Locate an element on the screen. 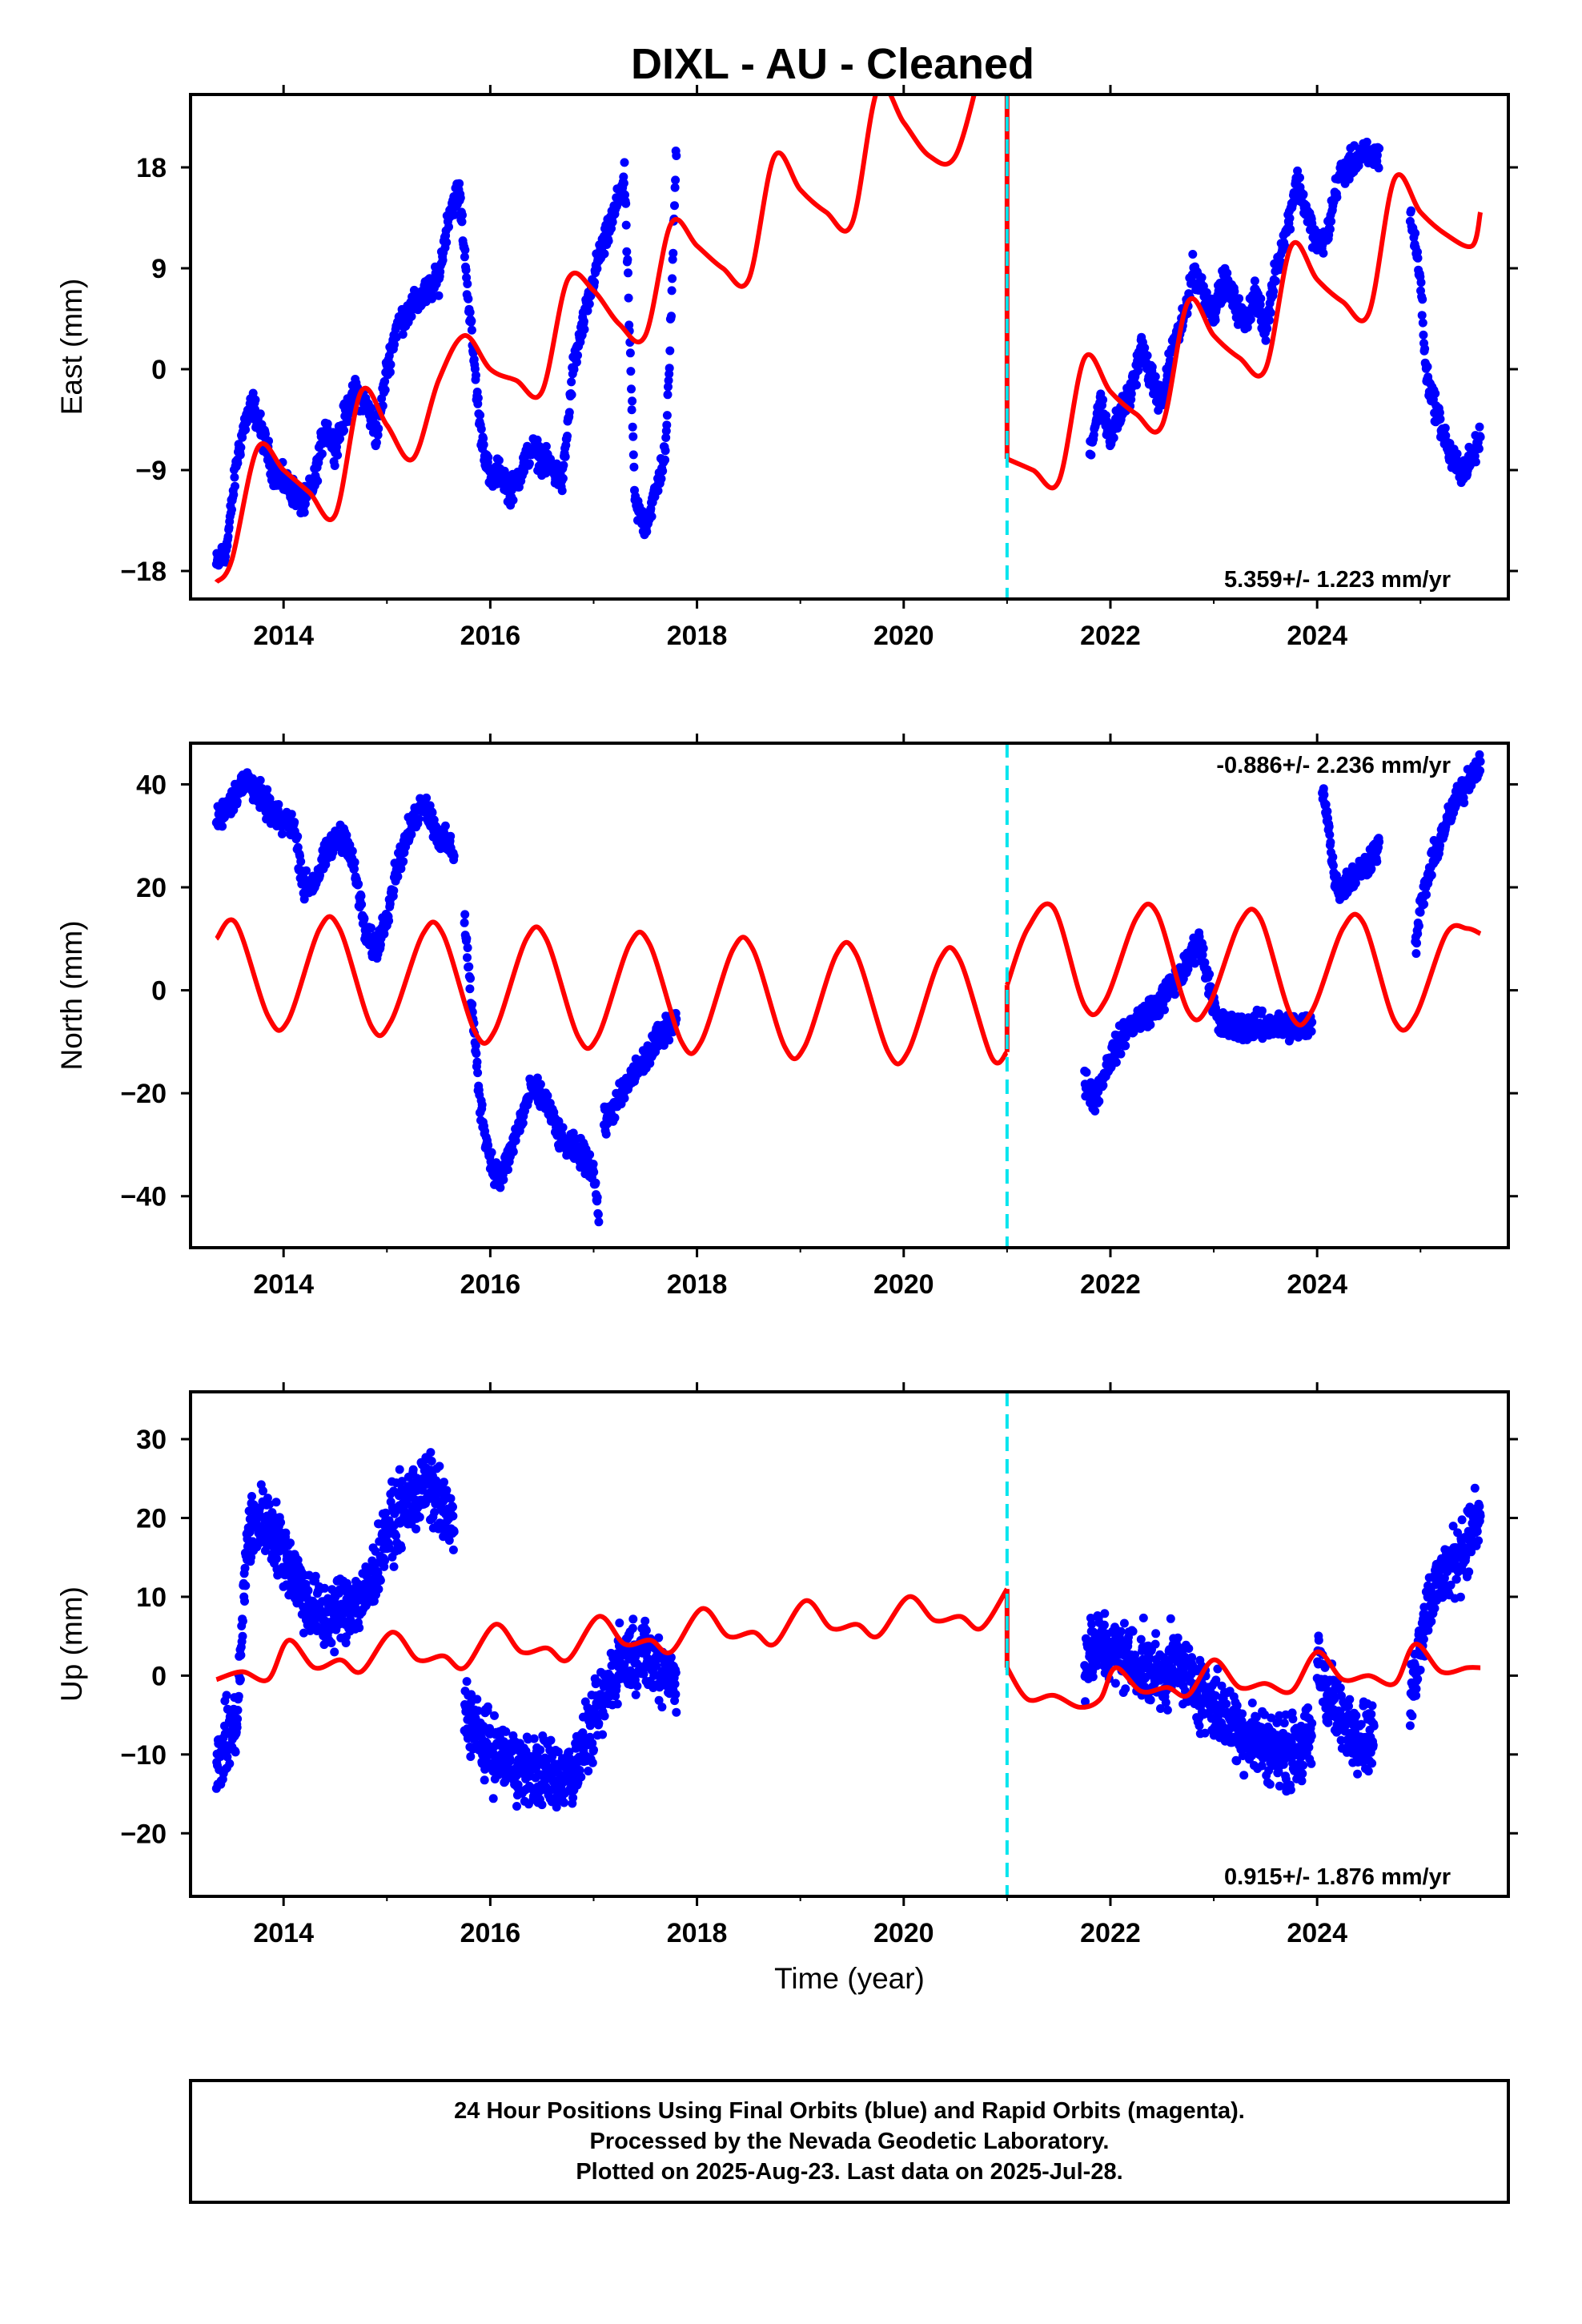 This screenshot has height=2324, width=1582. north-x-tick-label-2: 2018 is located at coordinates (698, 1284).